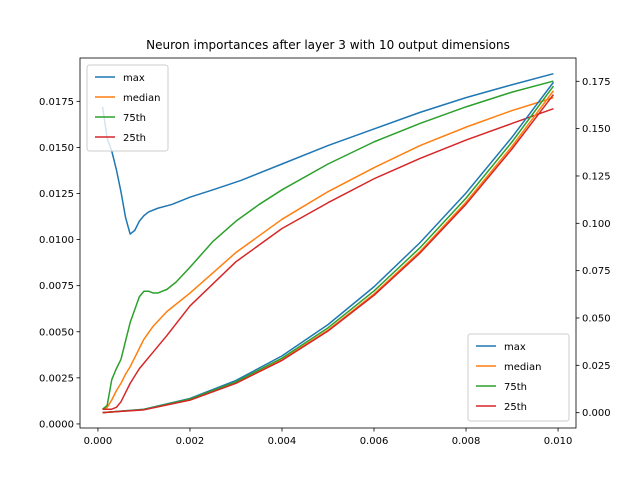 Image resolution: width=640 pixels, height=480 pixels. I want to click on left-y-tick-label: 0.0075, so click(56, 286).